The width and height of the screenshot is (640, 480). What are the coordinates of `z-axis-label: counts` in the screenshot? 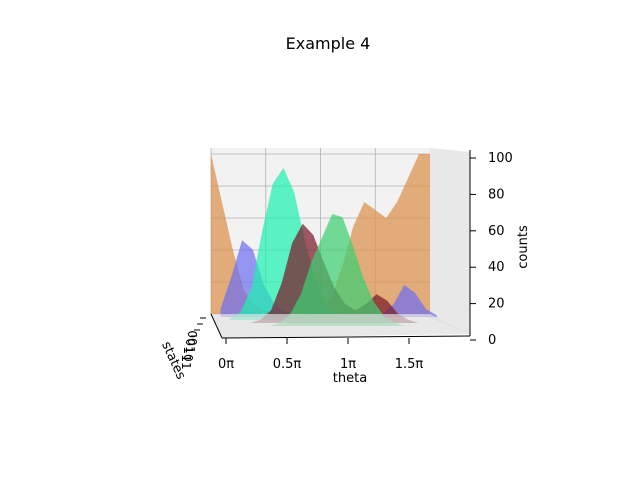 It's located at (523, 247).